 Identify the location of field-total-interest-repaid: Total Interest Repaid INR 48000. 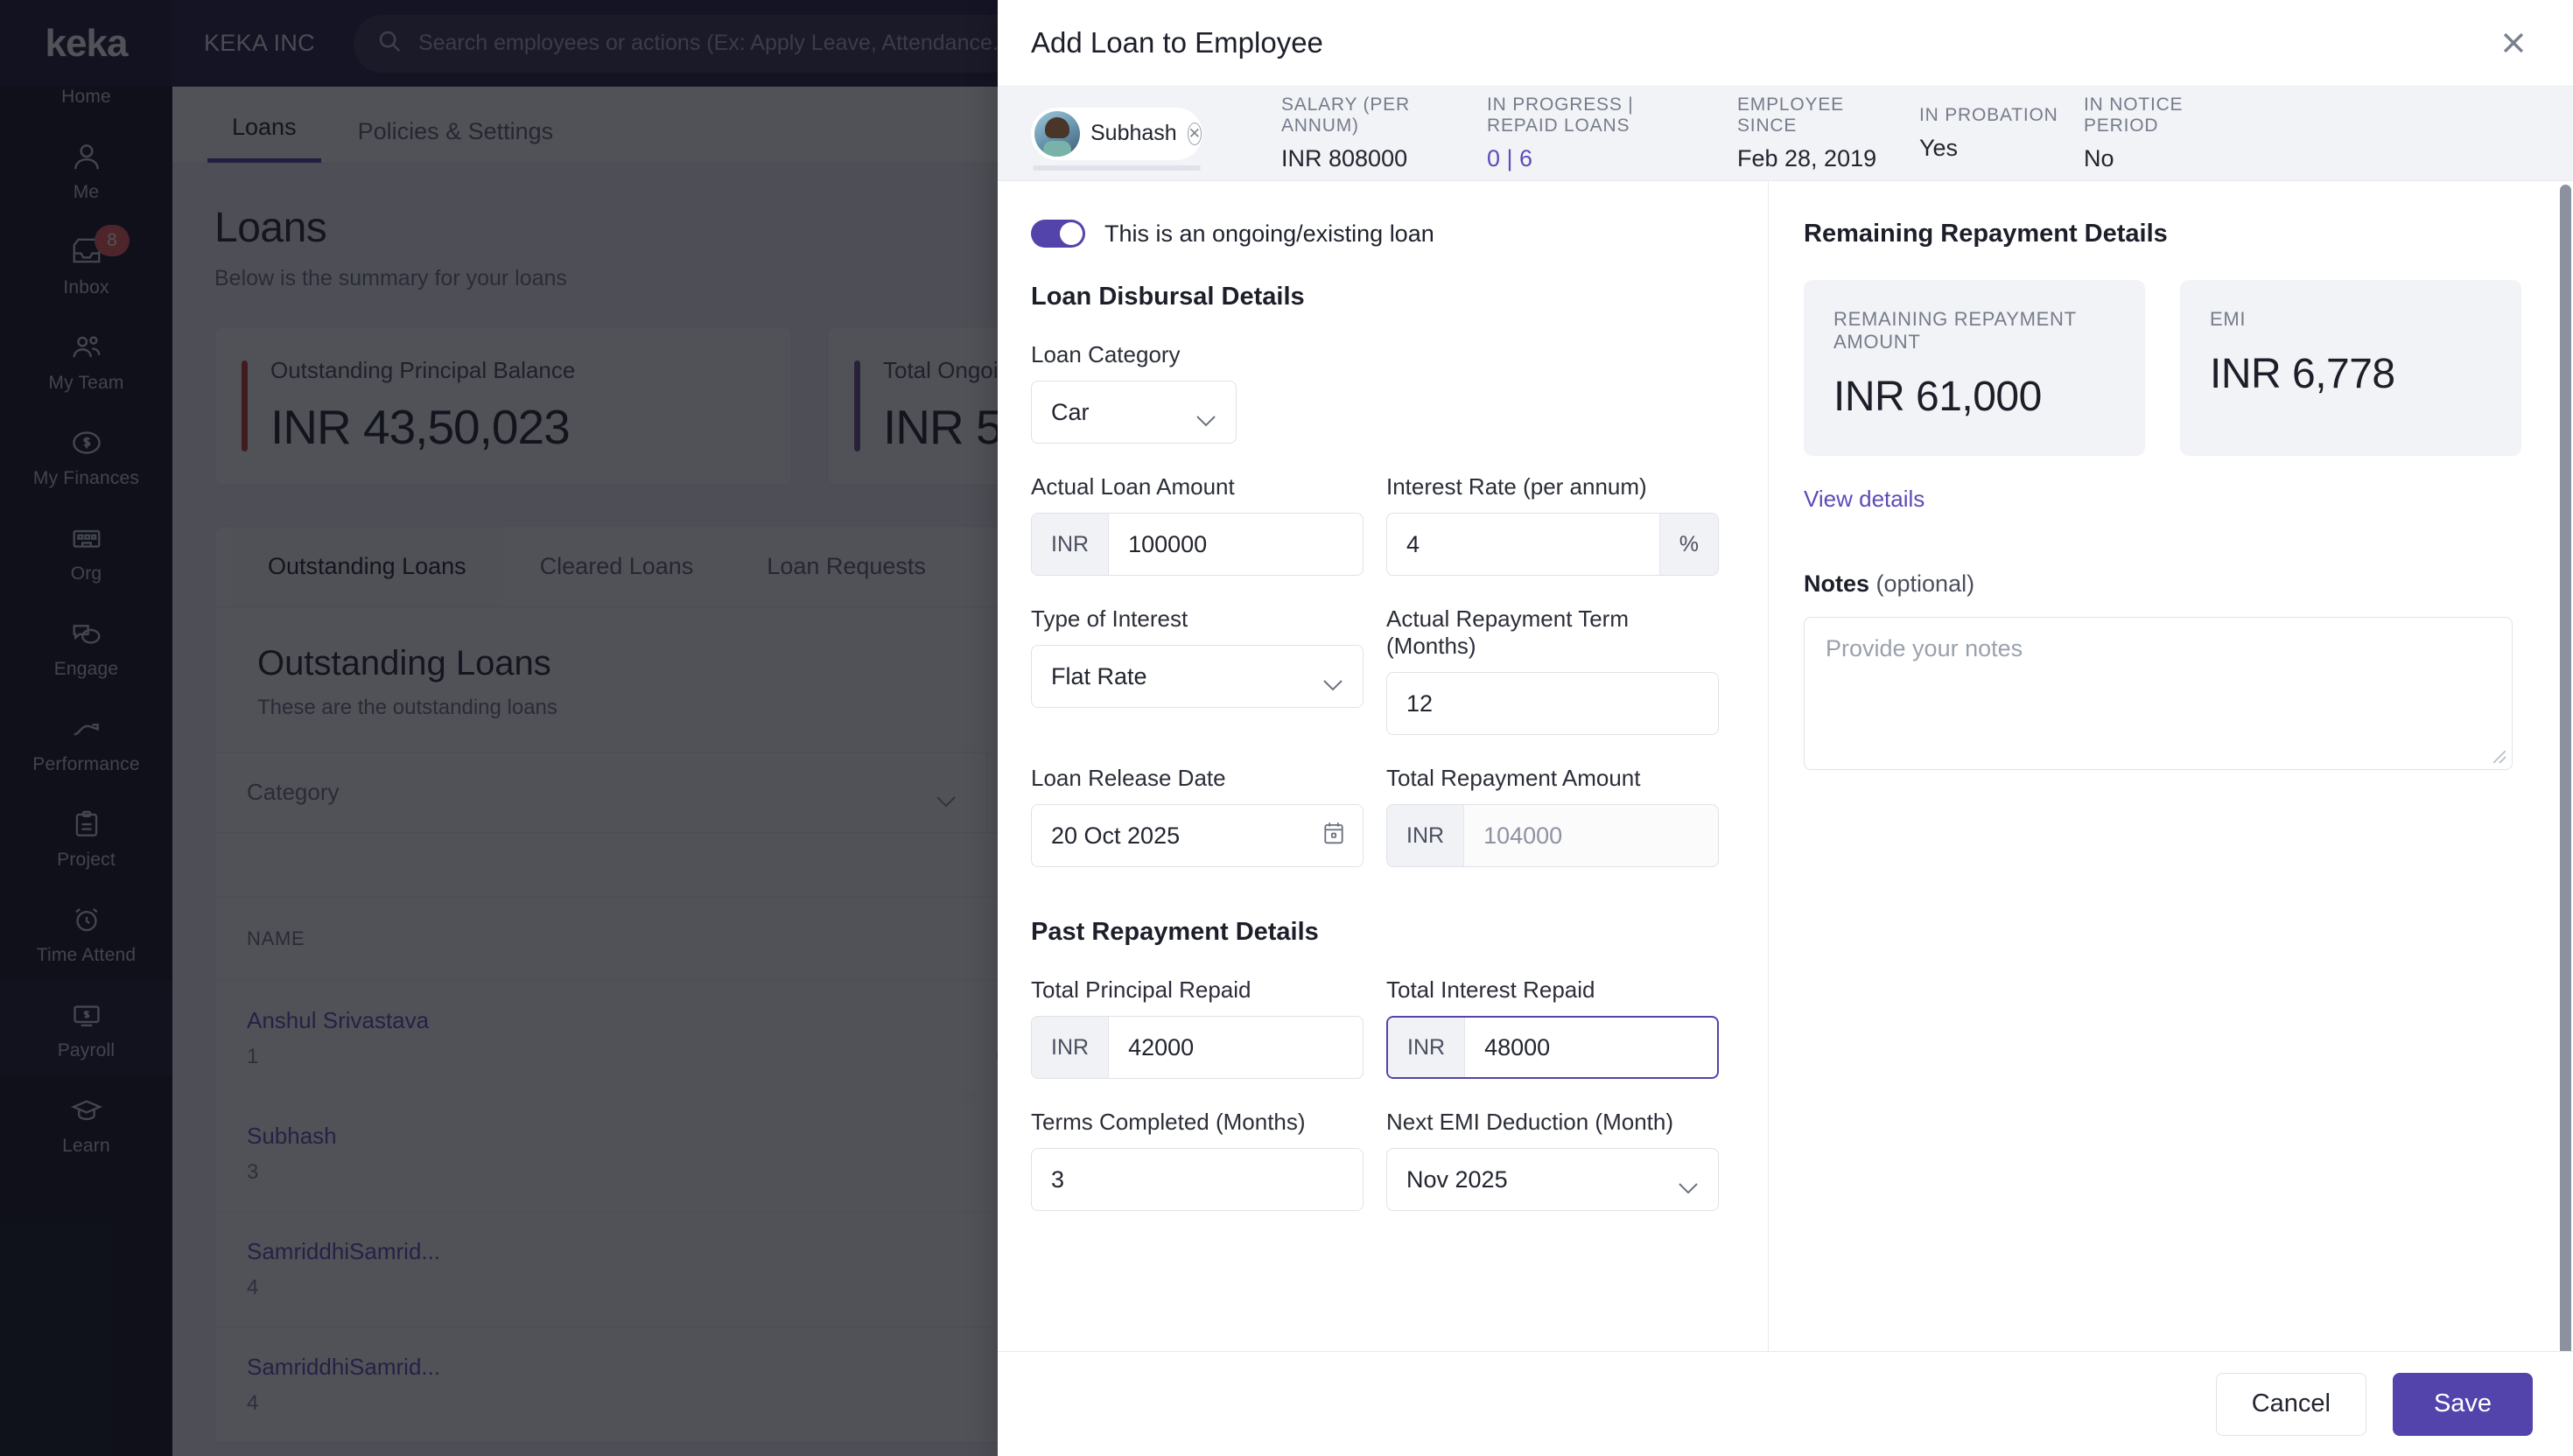
(1552, 1027).